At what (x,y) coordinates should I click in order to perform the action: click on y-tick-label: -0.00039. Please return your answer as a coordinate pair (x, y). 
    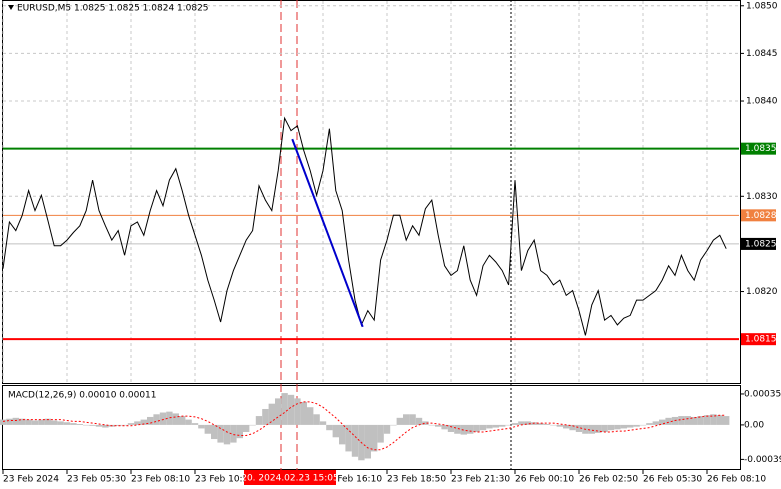
    Looking at the image, I should click on (762, 460).